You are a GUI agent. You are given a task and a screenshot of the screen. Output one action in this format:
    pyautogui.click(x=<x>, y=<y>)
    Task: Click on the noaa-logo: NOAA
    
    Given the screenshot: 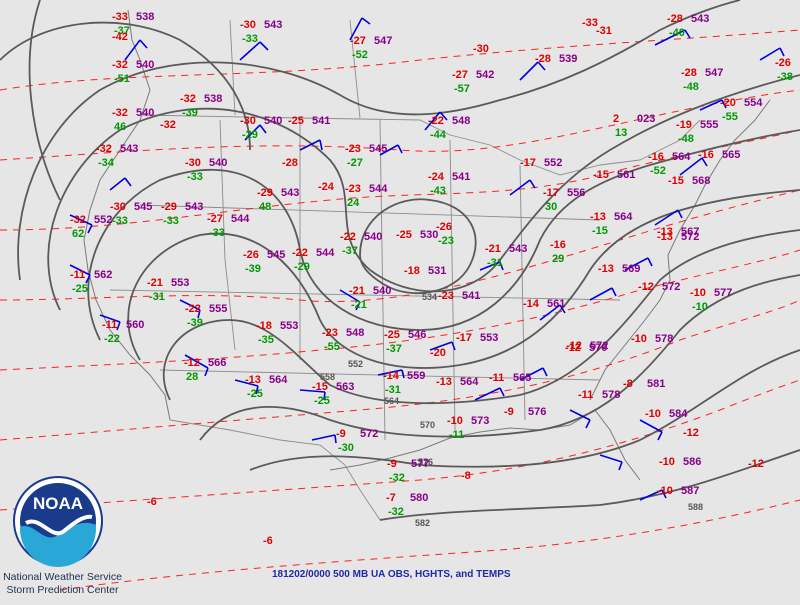 What is the action you would take?
    pyautogui.click(x=58, y=521)
    